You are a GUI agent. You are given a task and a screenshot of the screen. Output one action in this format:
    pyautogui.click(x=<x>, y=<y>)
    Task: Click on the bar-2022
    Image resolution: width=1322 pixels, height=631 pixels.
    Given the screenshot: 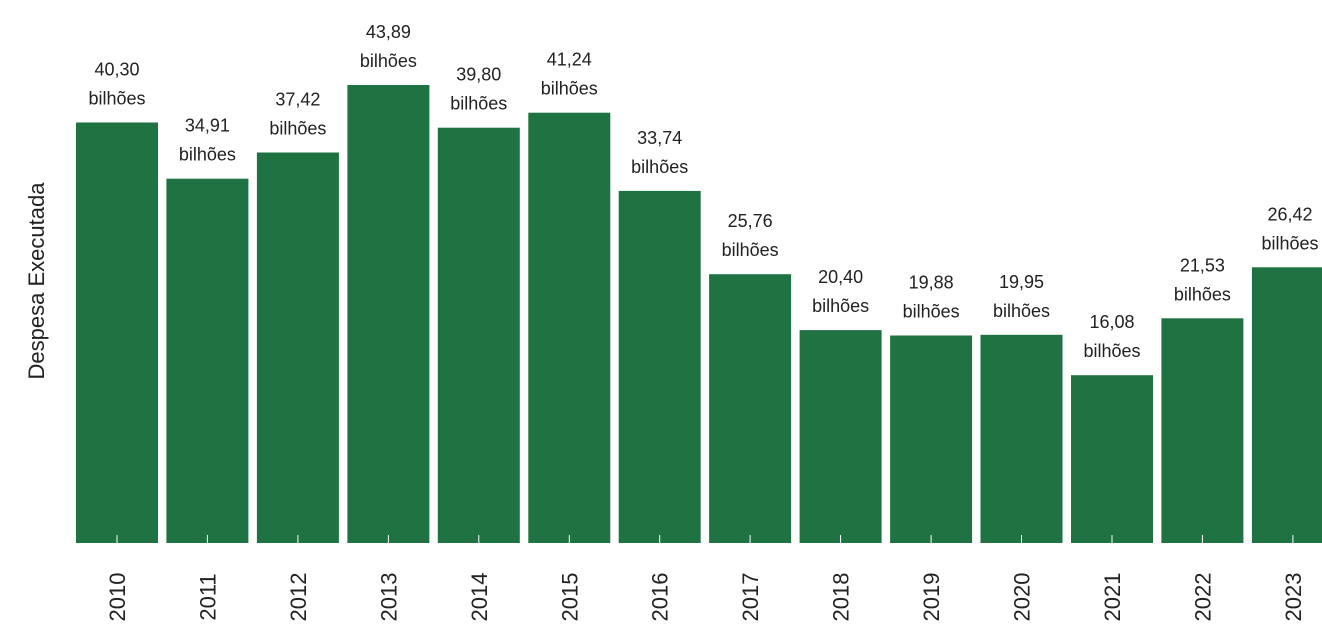 What is the action you would take?
    pyautogui.click(x=1202, y=430)
    